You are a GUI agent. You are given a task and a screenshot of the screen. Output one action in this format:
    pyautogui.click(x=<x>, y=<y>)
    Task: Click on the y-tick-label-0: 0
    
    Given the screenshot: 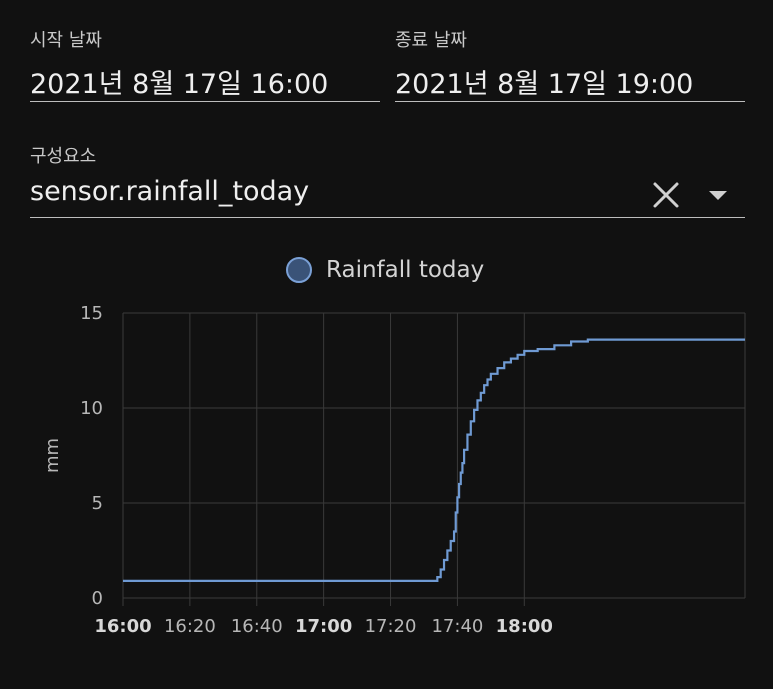 What is the action you would take?
    pyautogui.click(x=97, y=598)
    